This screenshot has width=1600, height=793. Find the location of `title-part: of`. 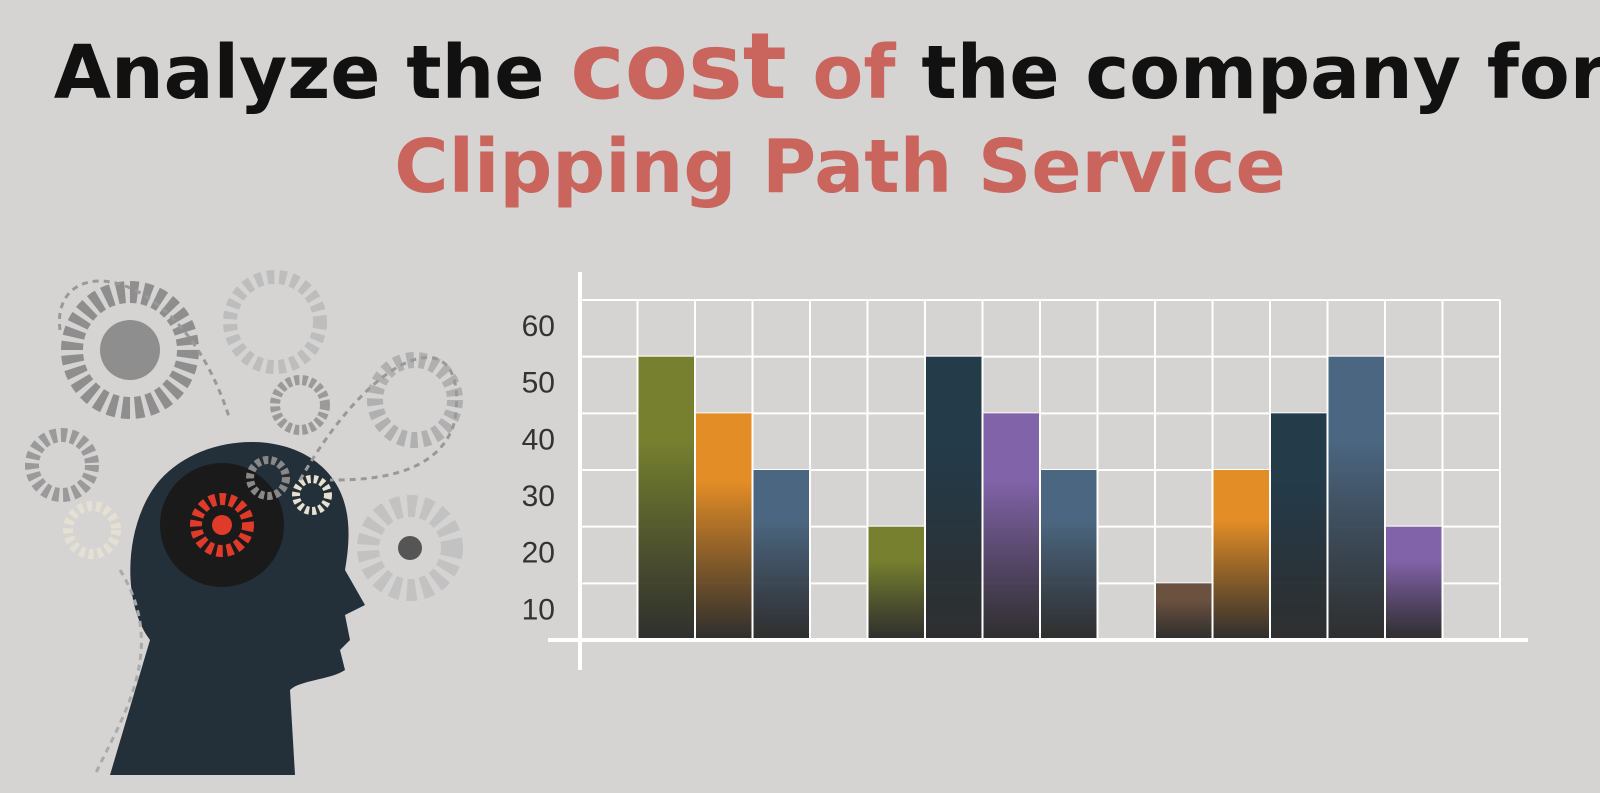

title-part: of is located at coordinates (855, 73).